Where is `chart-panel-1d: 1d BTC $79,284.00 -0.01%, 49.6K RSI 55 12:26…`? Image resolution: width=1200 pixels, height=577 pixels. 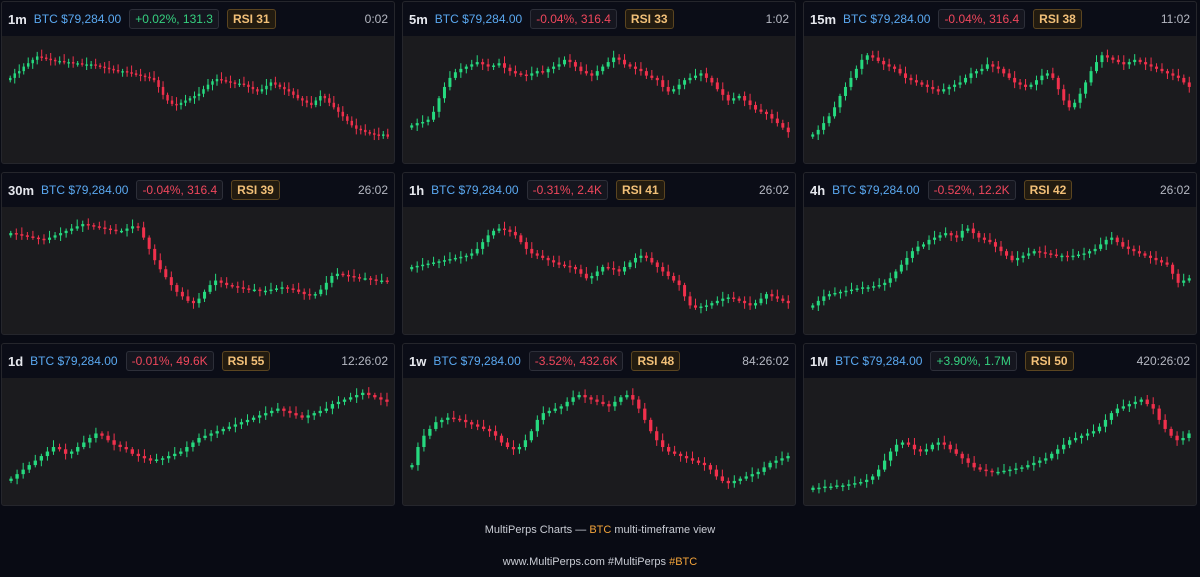
chart-panel-1d: 1d BTC $79,284.00 -0.01%, 49.6K RSI 55 12:26… is located at coordinates (198, 424).